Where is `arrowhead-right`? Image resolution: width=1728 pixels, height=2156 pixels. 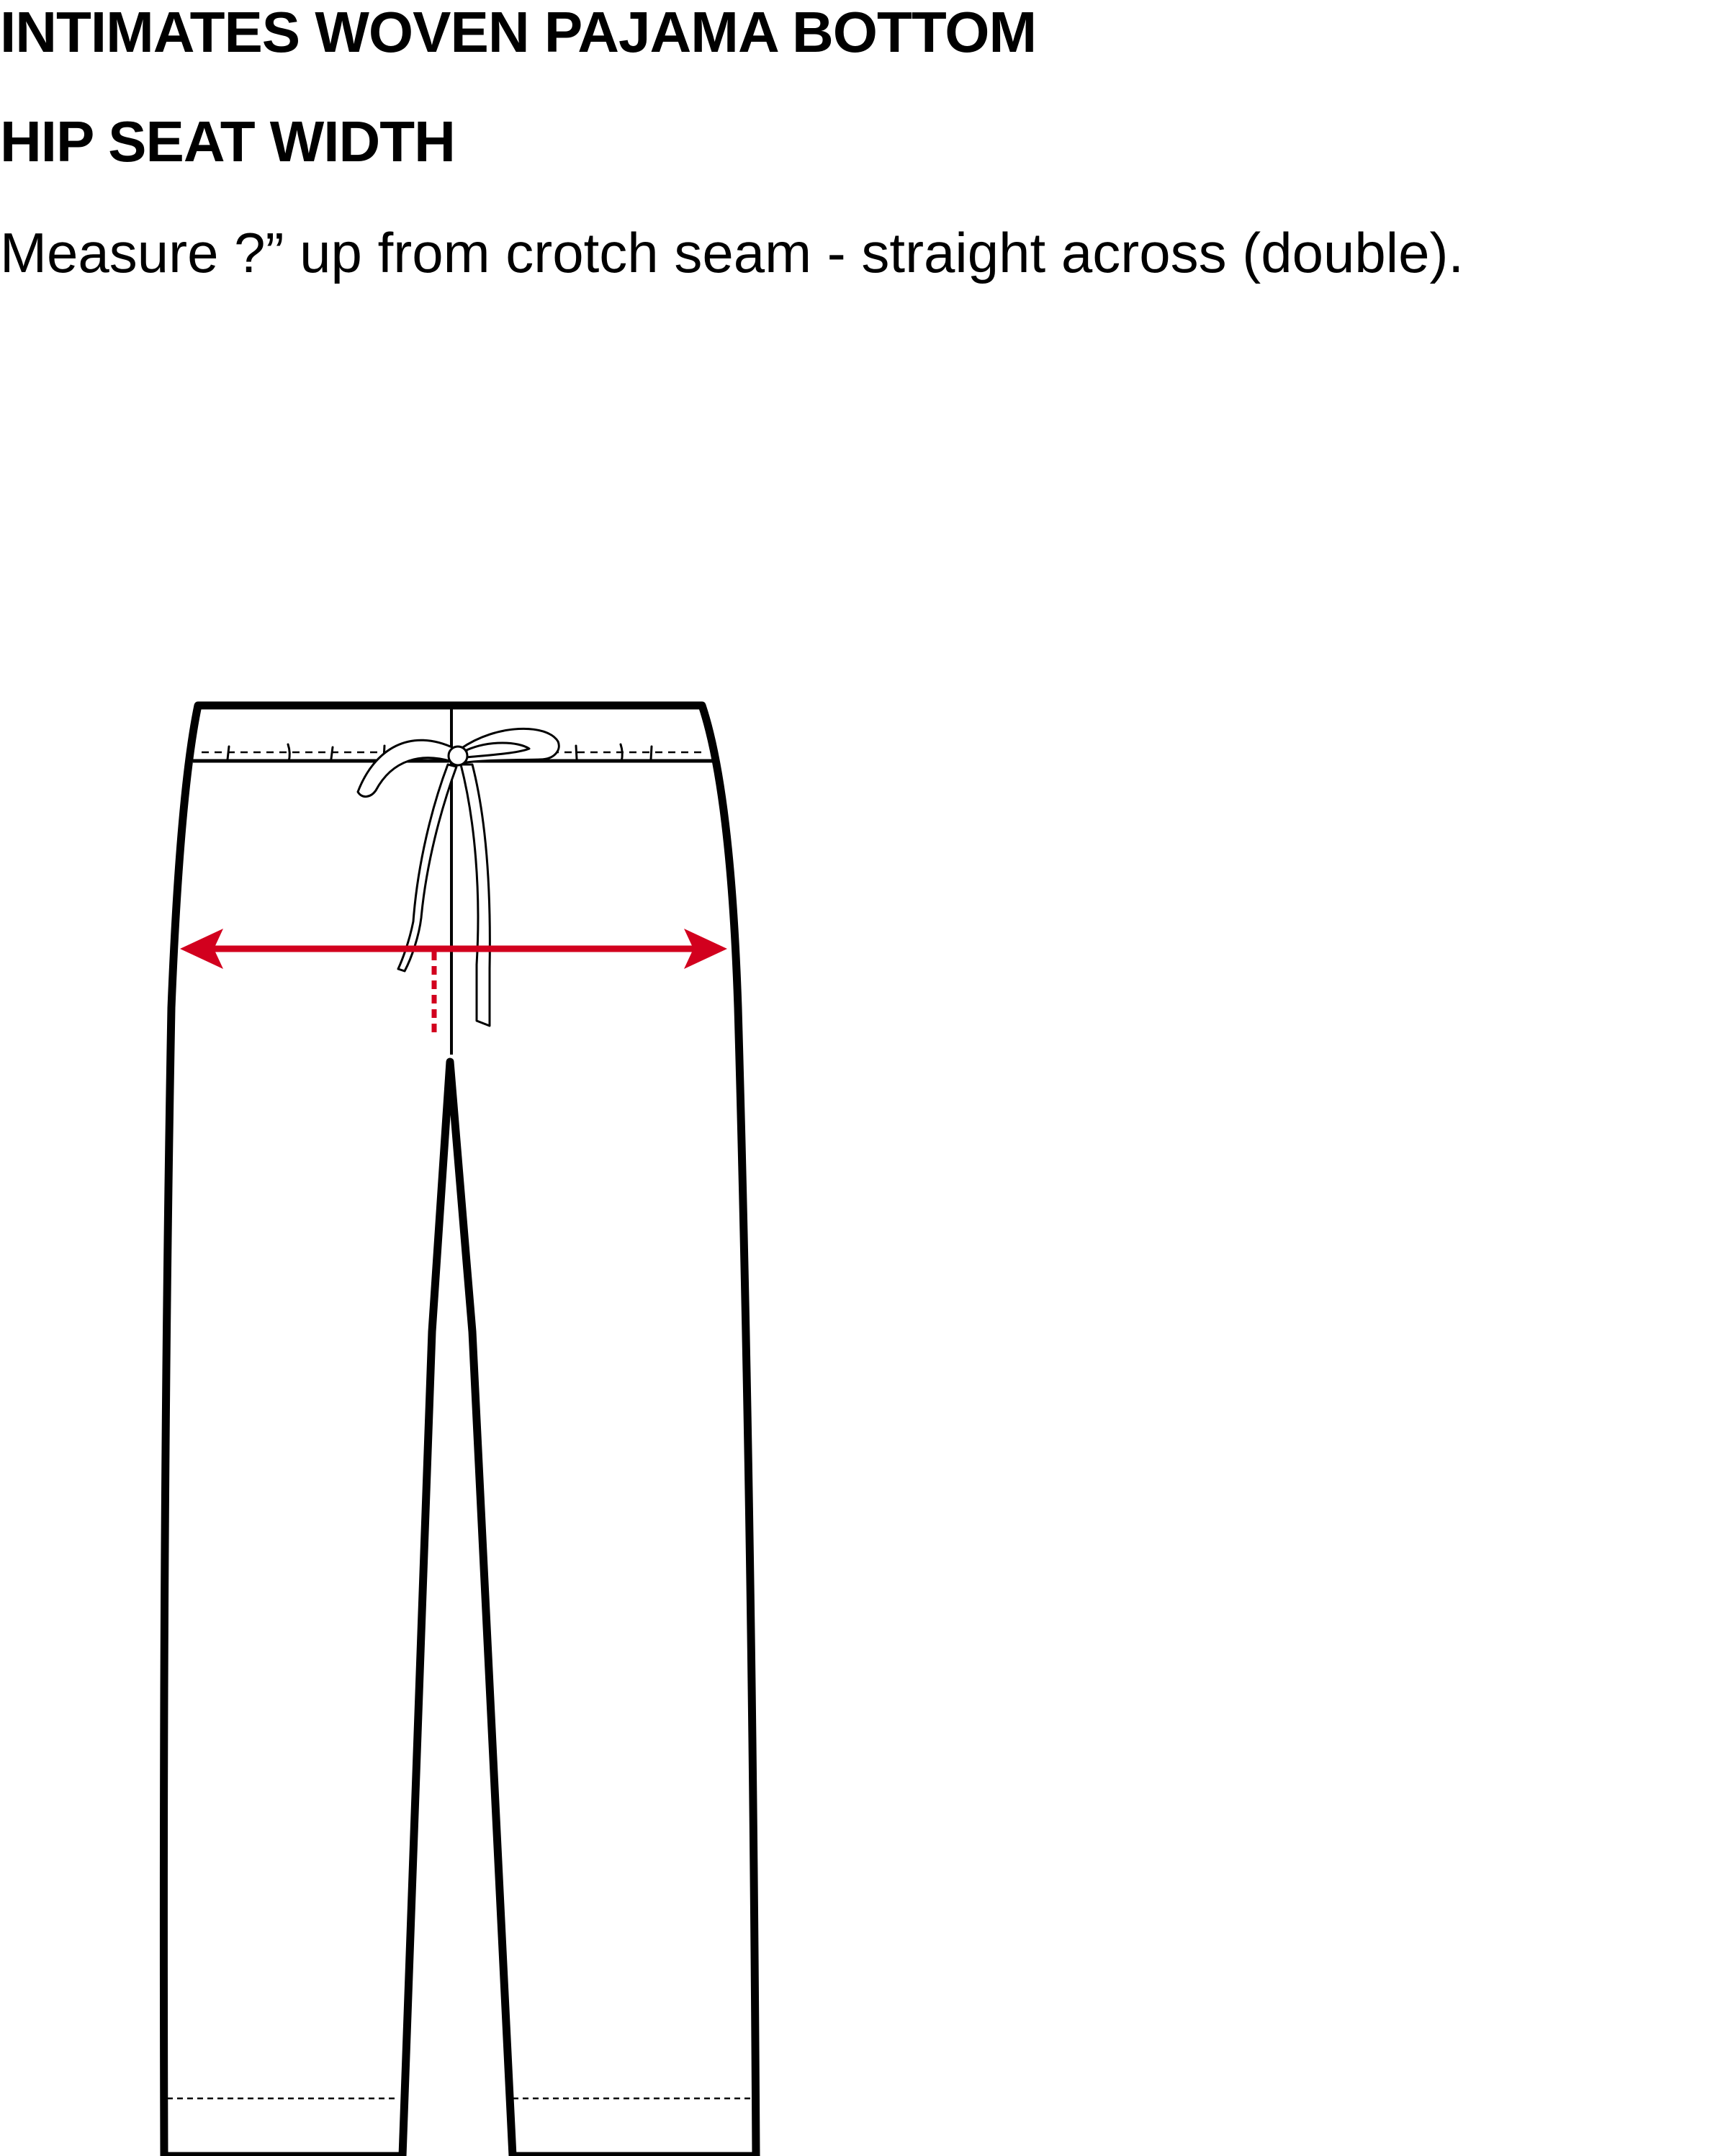
arrowhead-right is located at coordinates (705, 949).